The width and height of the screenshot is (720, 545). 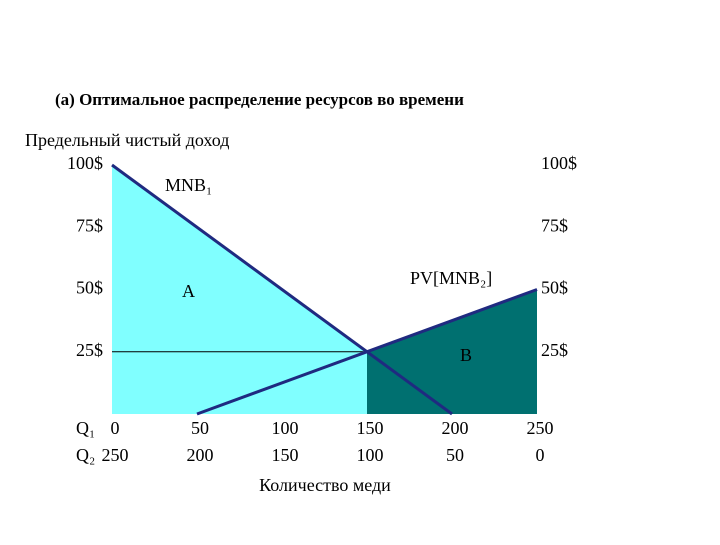 I want to click on y2-tick-label: 75$, so click(x=554, y=225).